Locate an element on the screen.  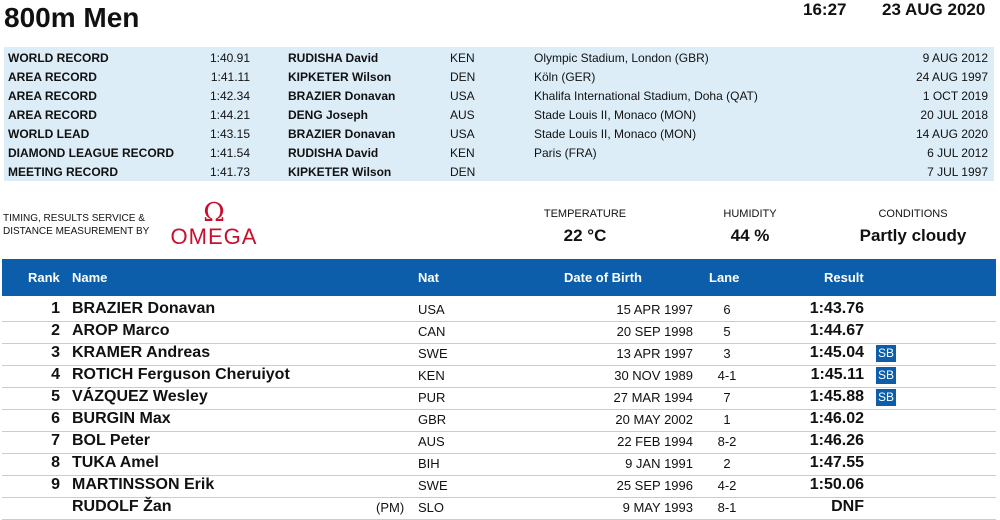
cell-result: 1:45.04 is located at coordinates (836, 352).